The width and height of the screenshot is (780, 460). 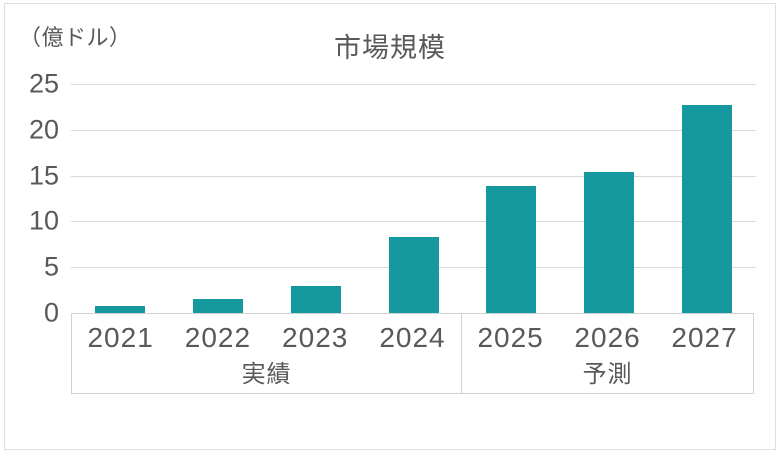 What do you see at coordinates (43, 129) in the screenshot?
I see `y-tick-label-20: 20` at bounding box center [43, 129].